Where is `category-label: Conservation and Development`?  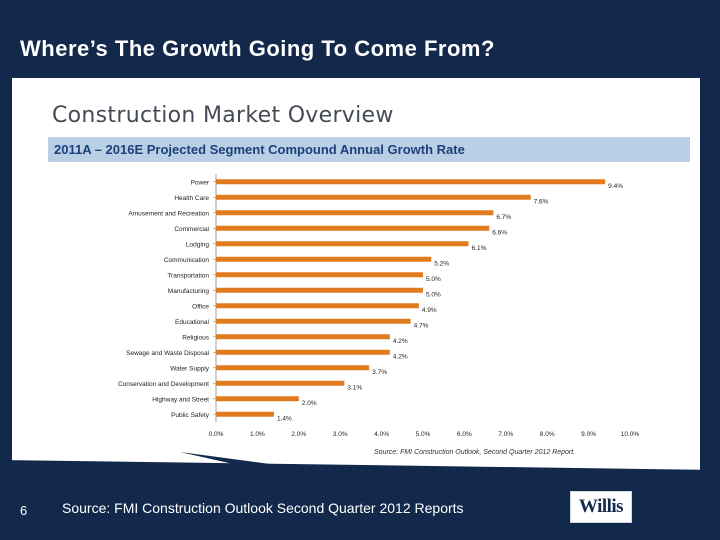 category-label: Conservation and Development is located at coordinates (163, 384).